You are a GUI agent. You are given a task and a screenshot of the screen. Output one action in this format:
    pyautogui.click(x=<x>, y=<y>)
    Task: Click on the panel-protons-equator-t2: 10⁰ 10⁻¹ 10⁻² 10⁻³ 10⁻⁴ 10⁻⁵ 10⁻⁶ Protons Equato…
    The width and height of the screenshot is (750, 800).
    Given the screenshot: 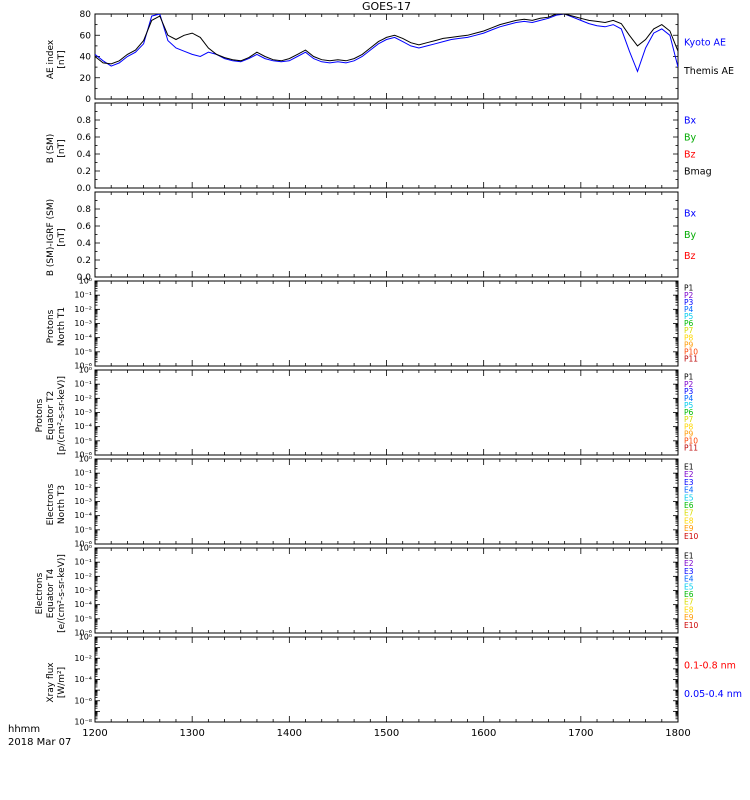 What is the action you would take?
    pyautogui.click(x=366, y=413)
    